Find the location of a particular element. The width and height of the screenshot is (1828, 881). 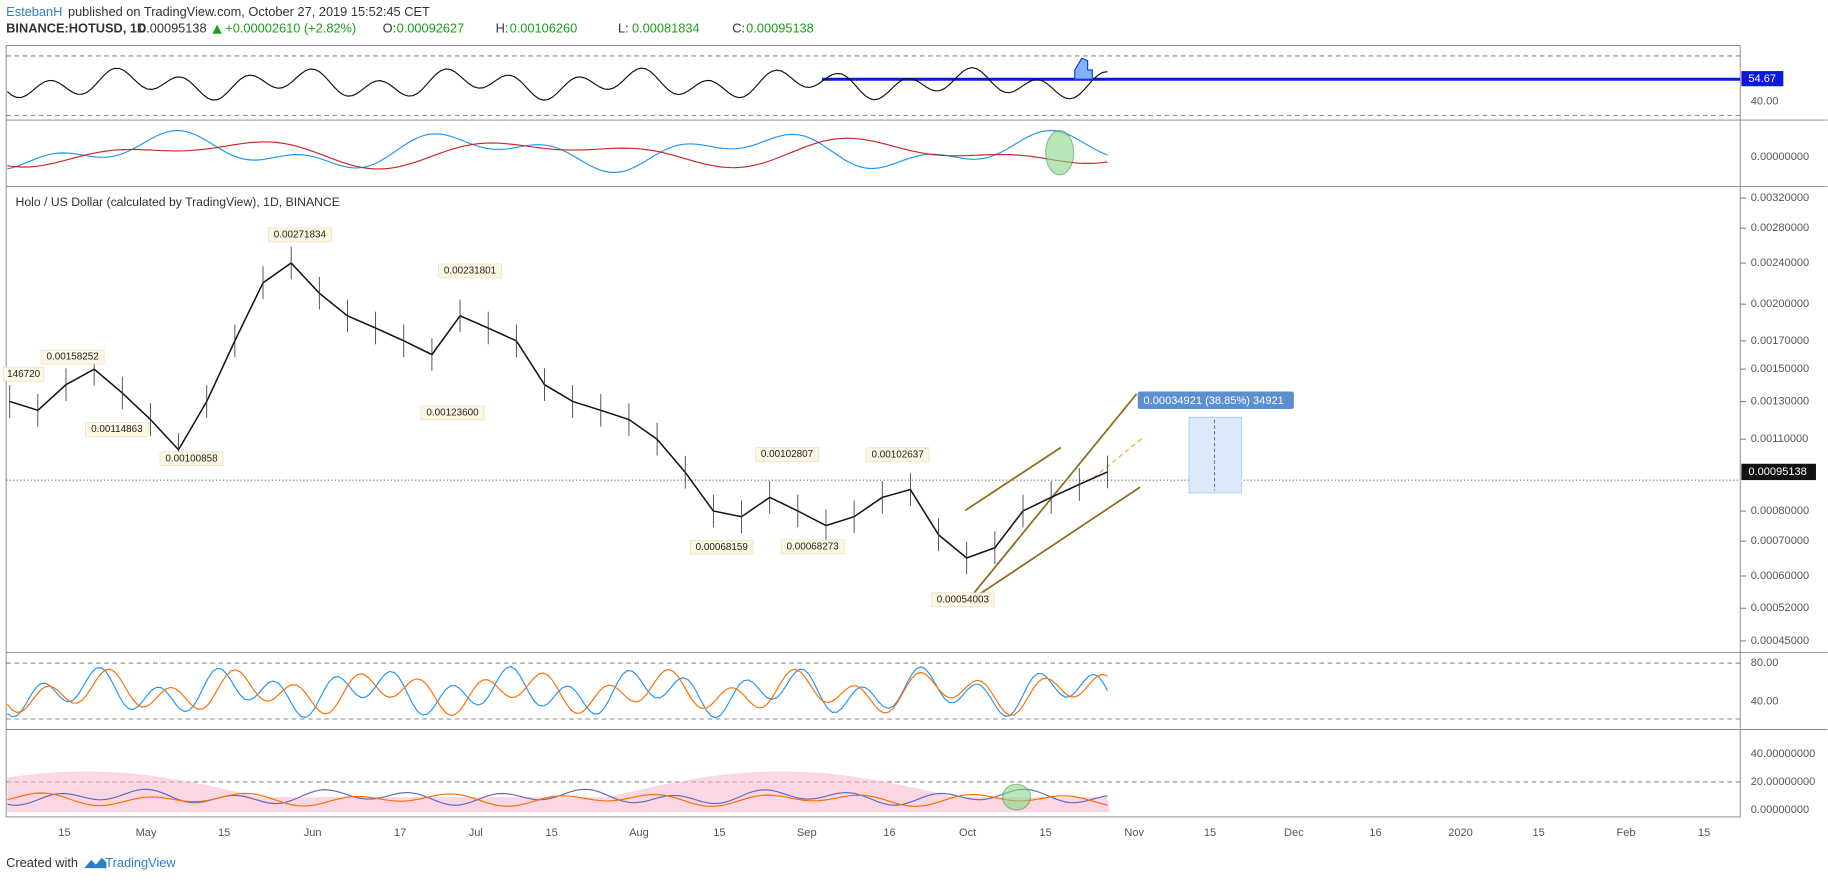

adx-tick: 20.00000000 is located at coordinates (1783, 782).